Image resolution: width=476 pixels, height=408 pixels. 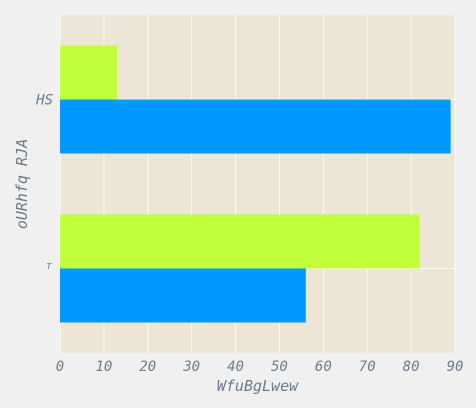 I want to click on x-axis-label: WfuBgLwew, so click(x=258, y=386).